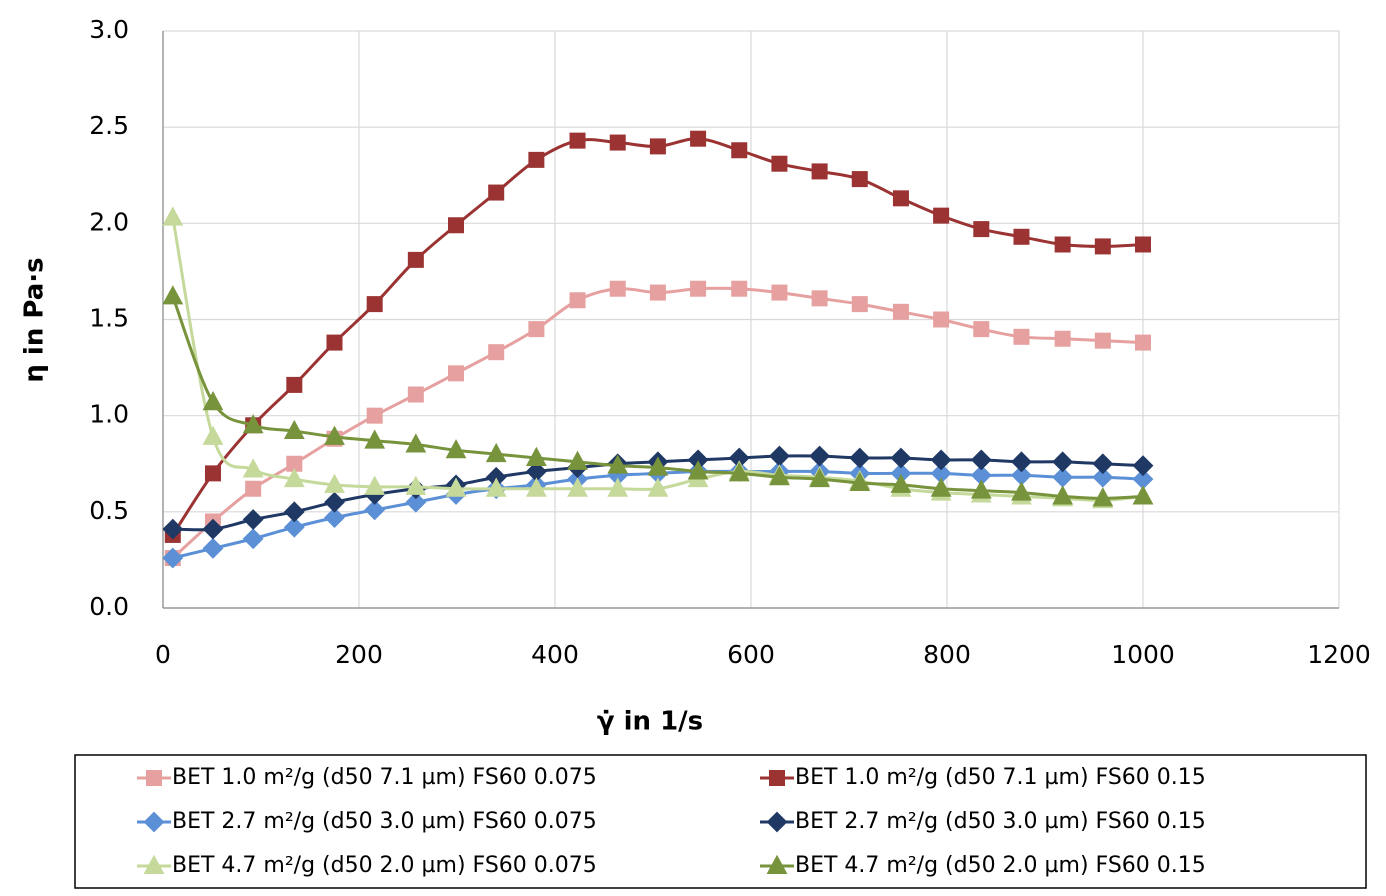 The image size is (1386, 896). I want to click on y-tick-label: 0.0, so click(109, 606).